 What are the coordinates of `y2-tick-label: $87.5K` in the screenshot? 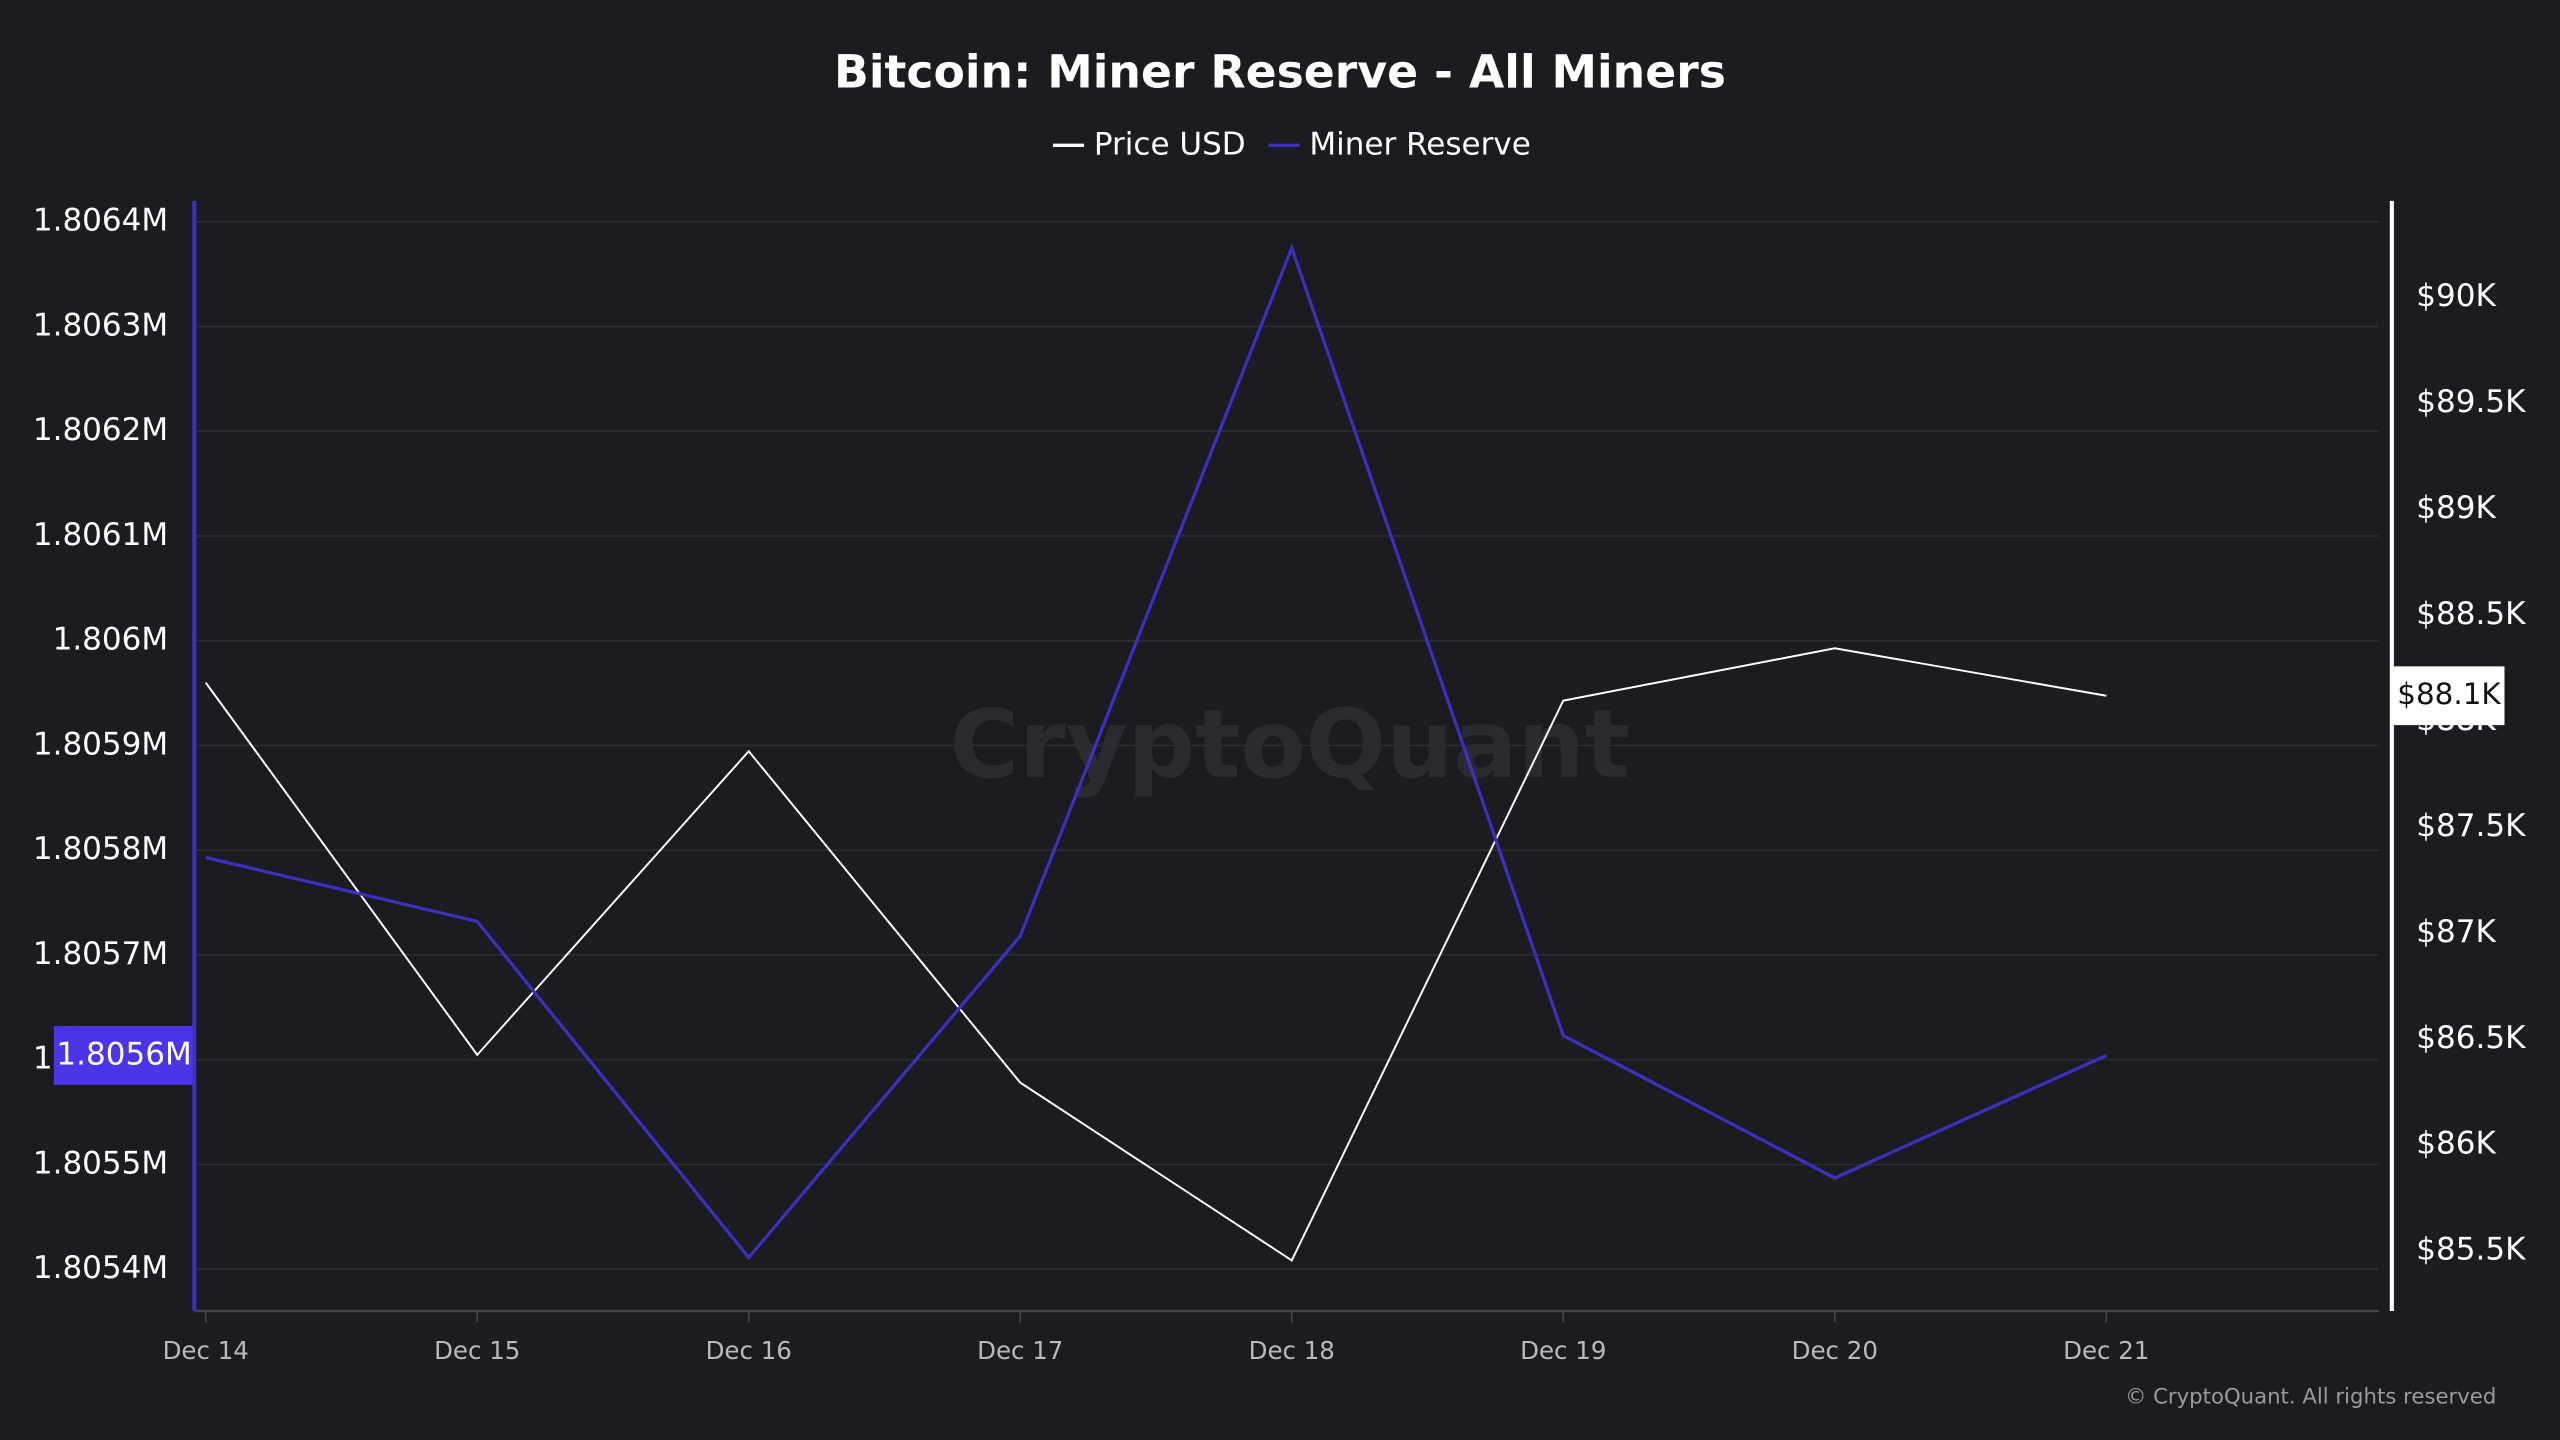 It's located at (2471, 826).